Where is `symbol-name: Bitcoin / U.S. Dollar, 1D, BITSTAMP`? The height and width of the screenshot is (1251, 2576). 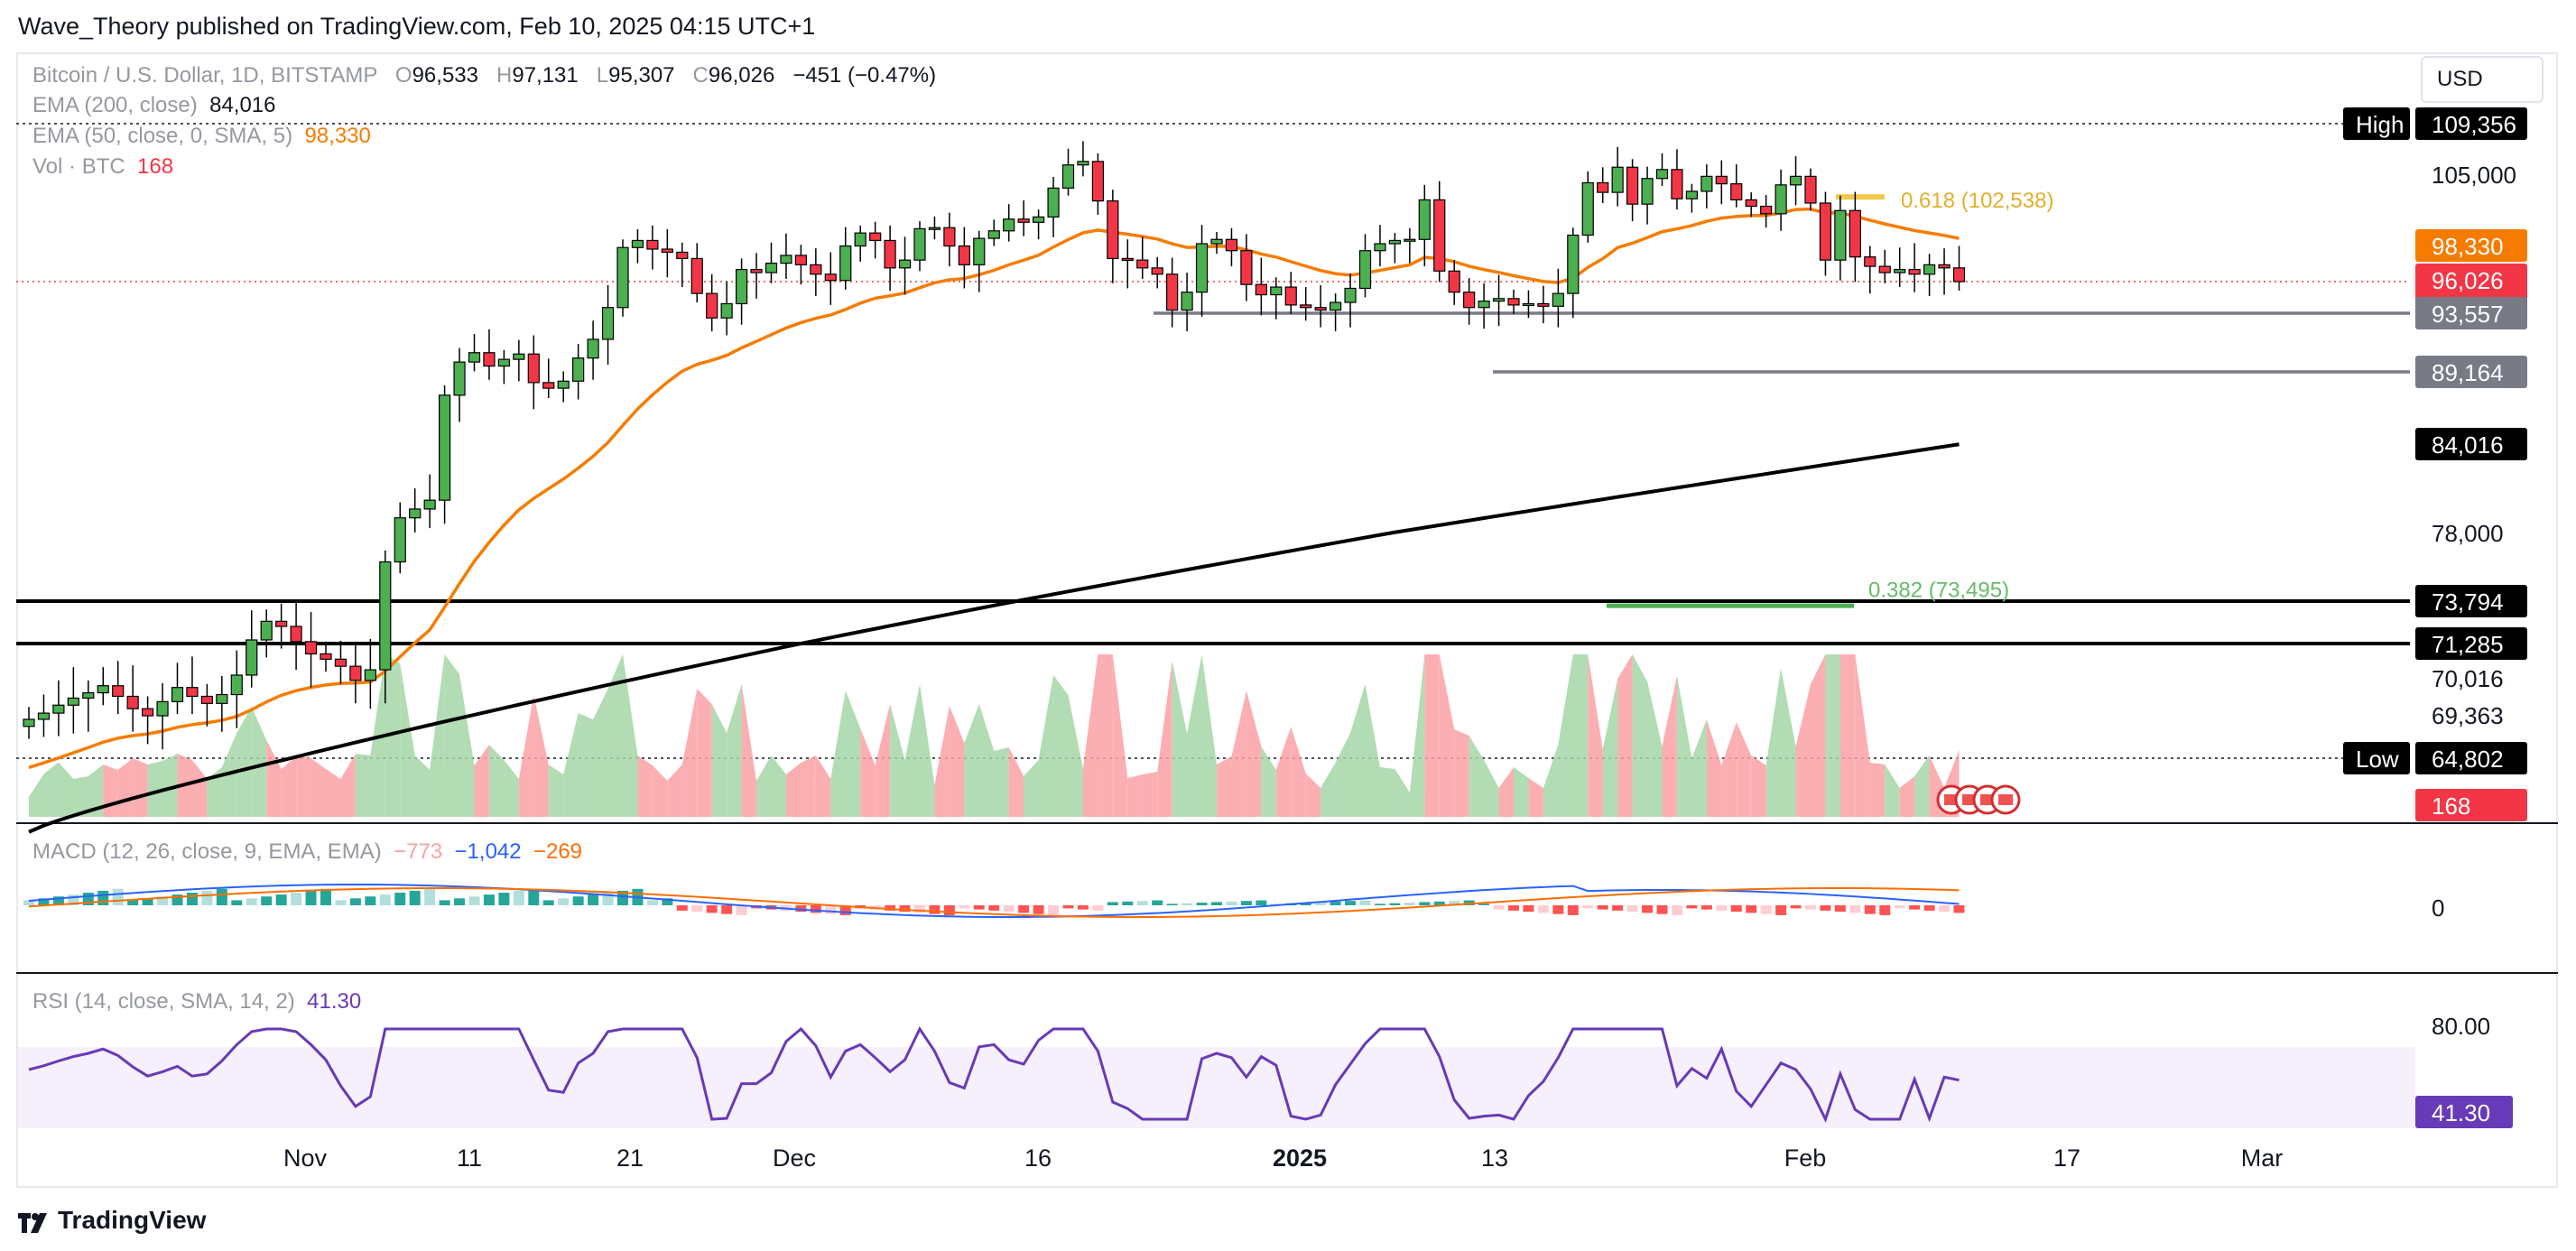
symbol-name: Bitcoin / U.S. Dollar, 1D, BITSTAMP is located at coordinates (204, 75).